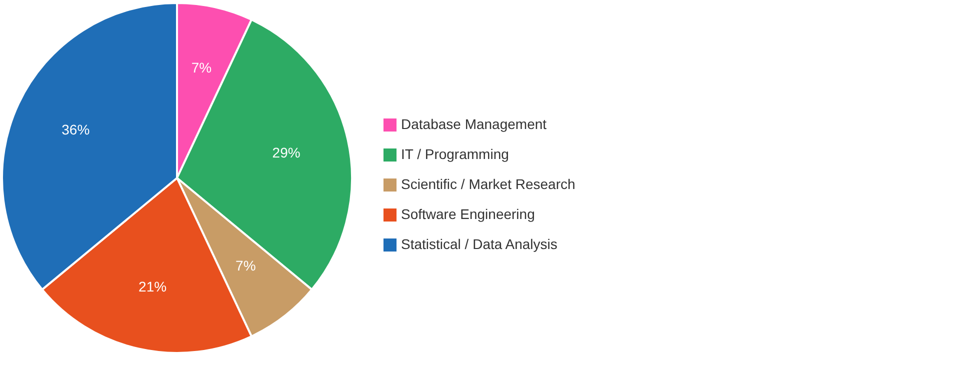  What do you see at coordinates (455, 154) in the screenshot?
I see `legend-label: IT / Programming` at bounding box center [455, 154].